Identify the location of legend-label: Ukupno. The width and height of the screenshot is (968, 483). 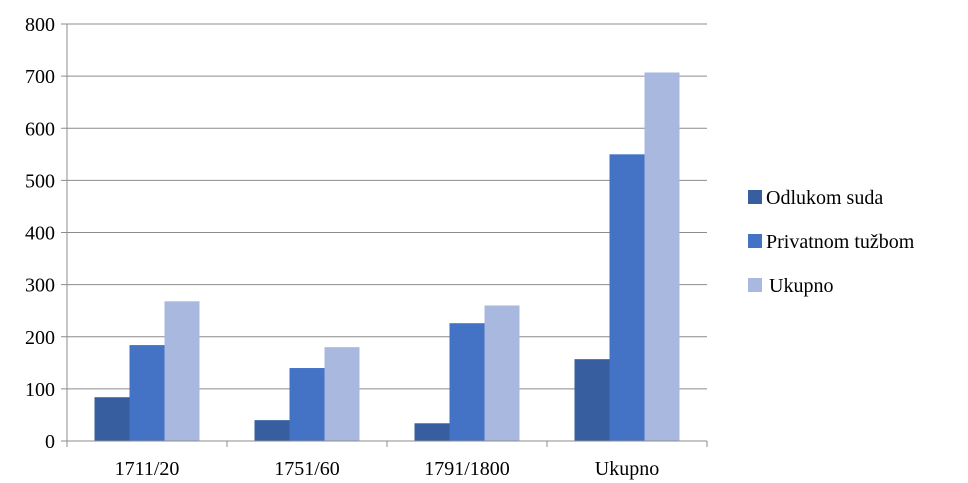
(801, 286).